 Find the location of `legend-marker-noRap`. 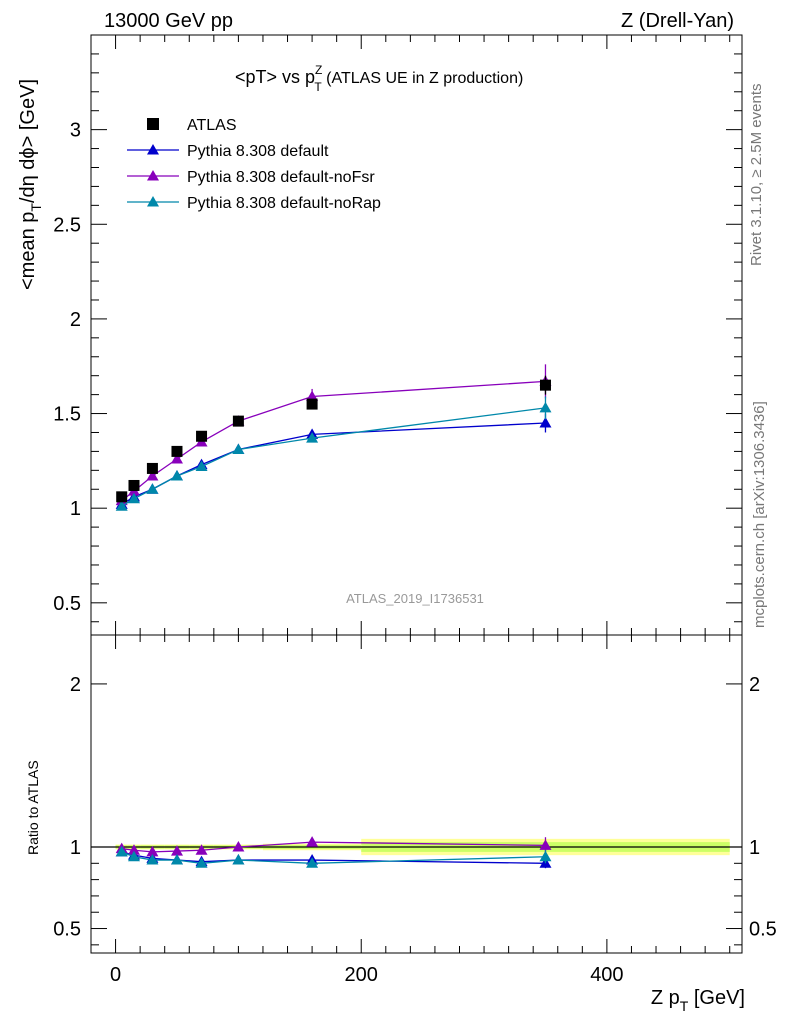

legend-marker-noRap is located at coordinates (153, 201).